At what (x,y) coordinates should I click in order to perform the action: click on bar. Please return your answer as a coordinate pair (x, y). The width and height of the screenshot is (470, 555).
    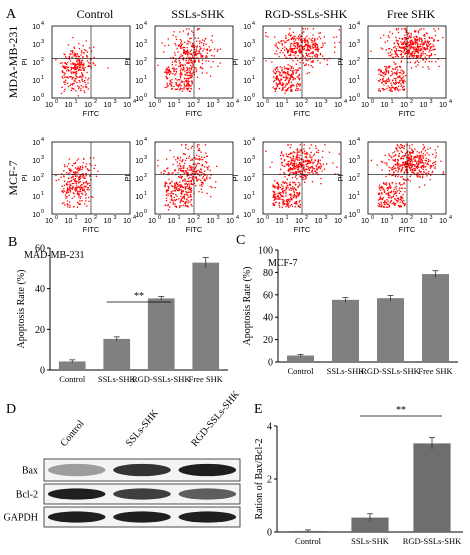
    Looking at the image, I should click on (206, 316).